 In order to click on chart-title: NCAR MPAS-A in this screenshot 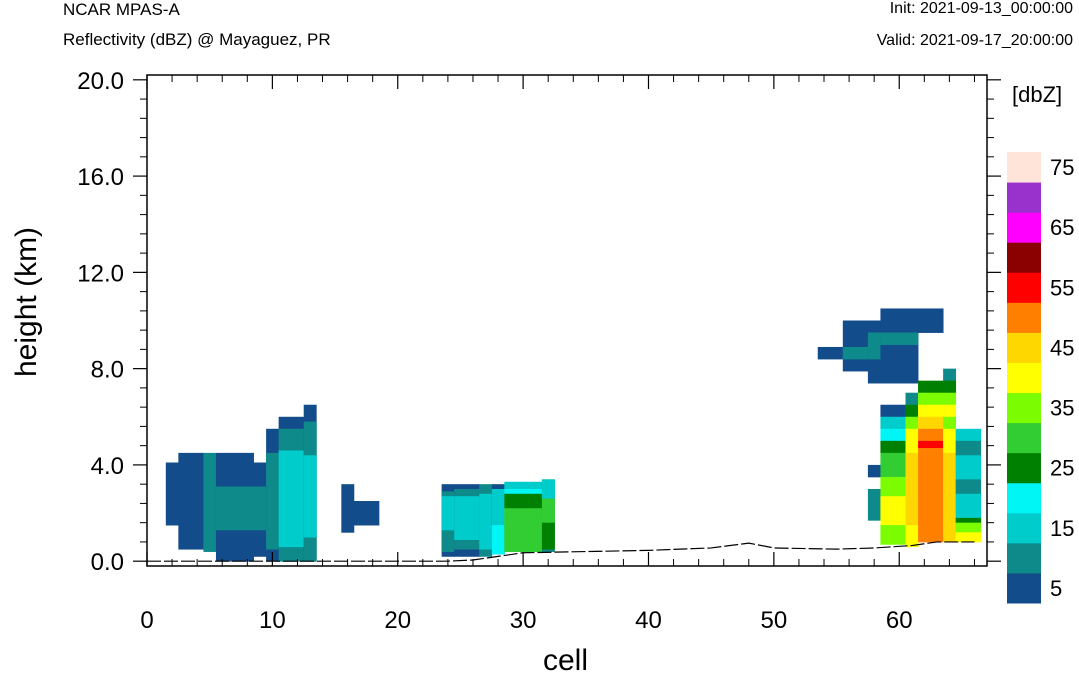, I will do `click(121, 9)`.